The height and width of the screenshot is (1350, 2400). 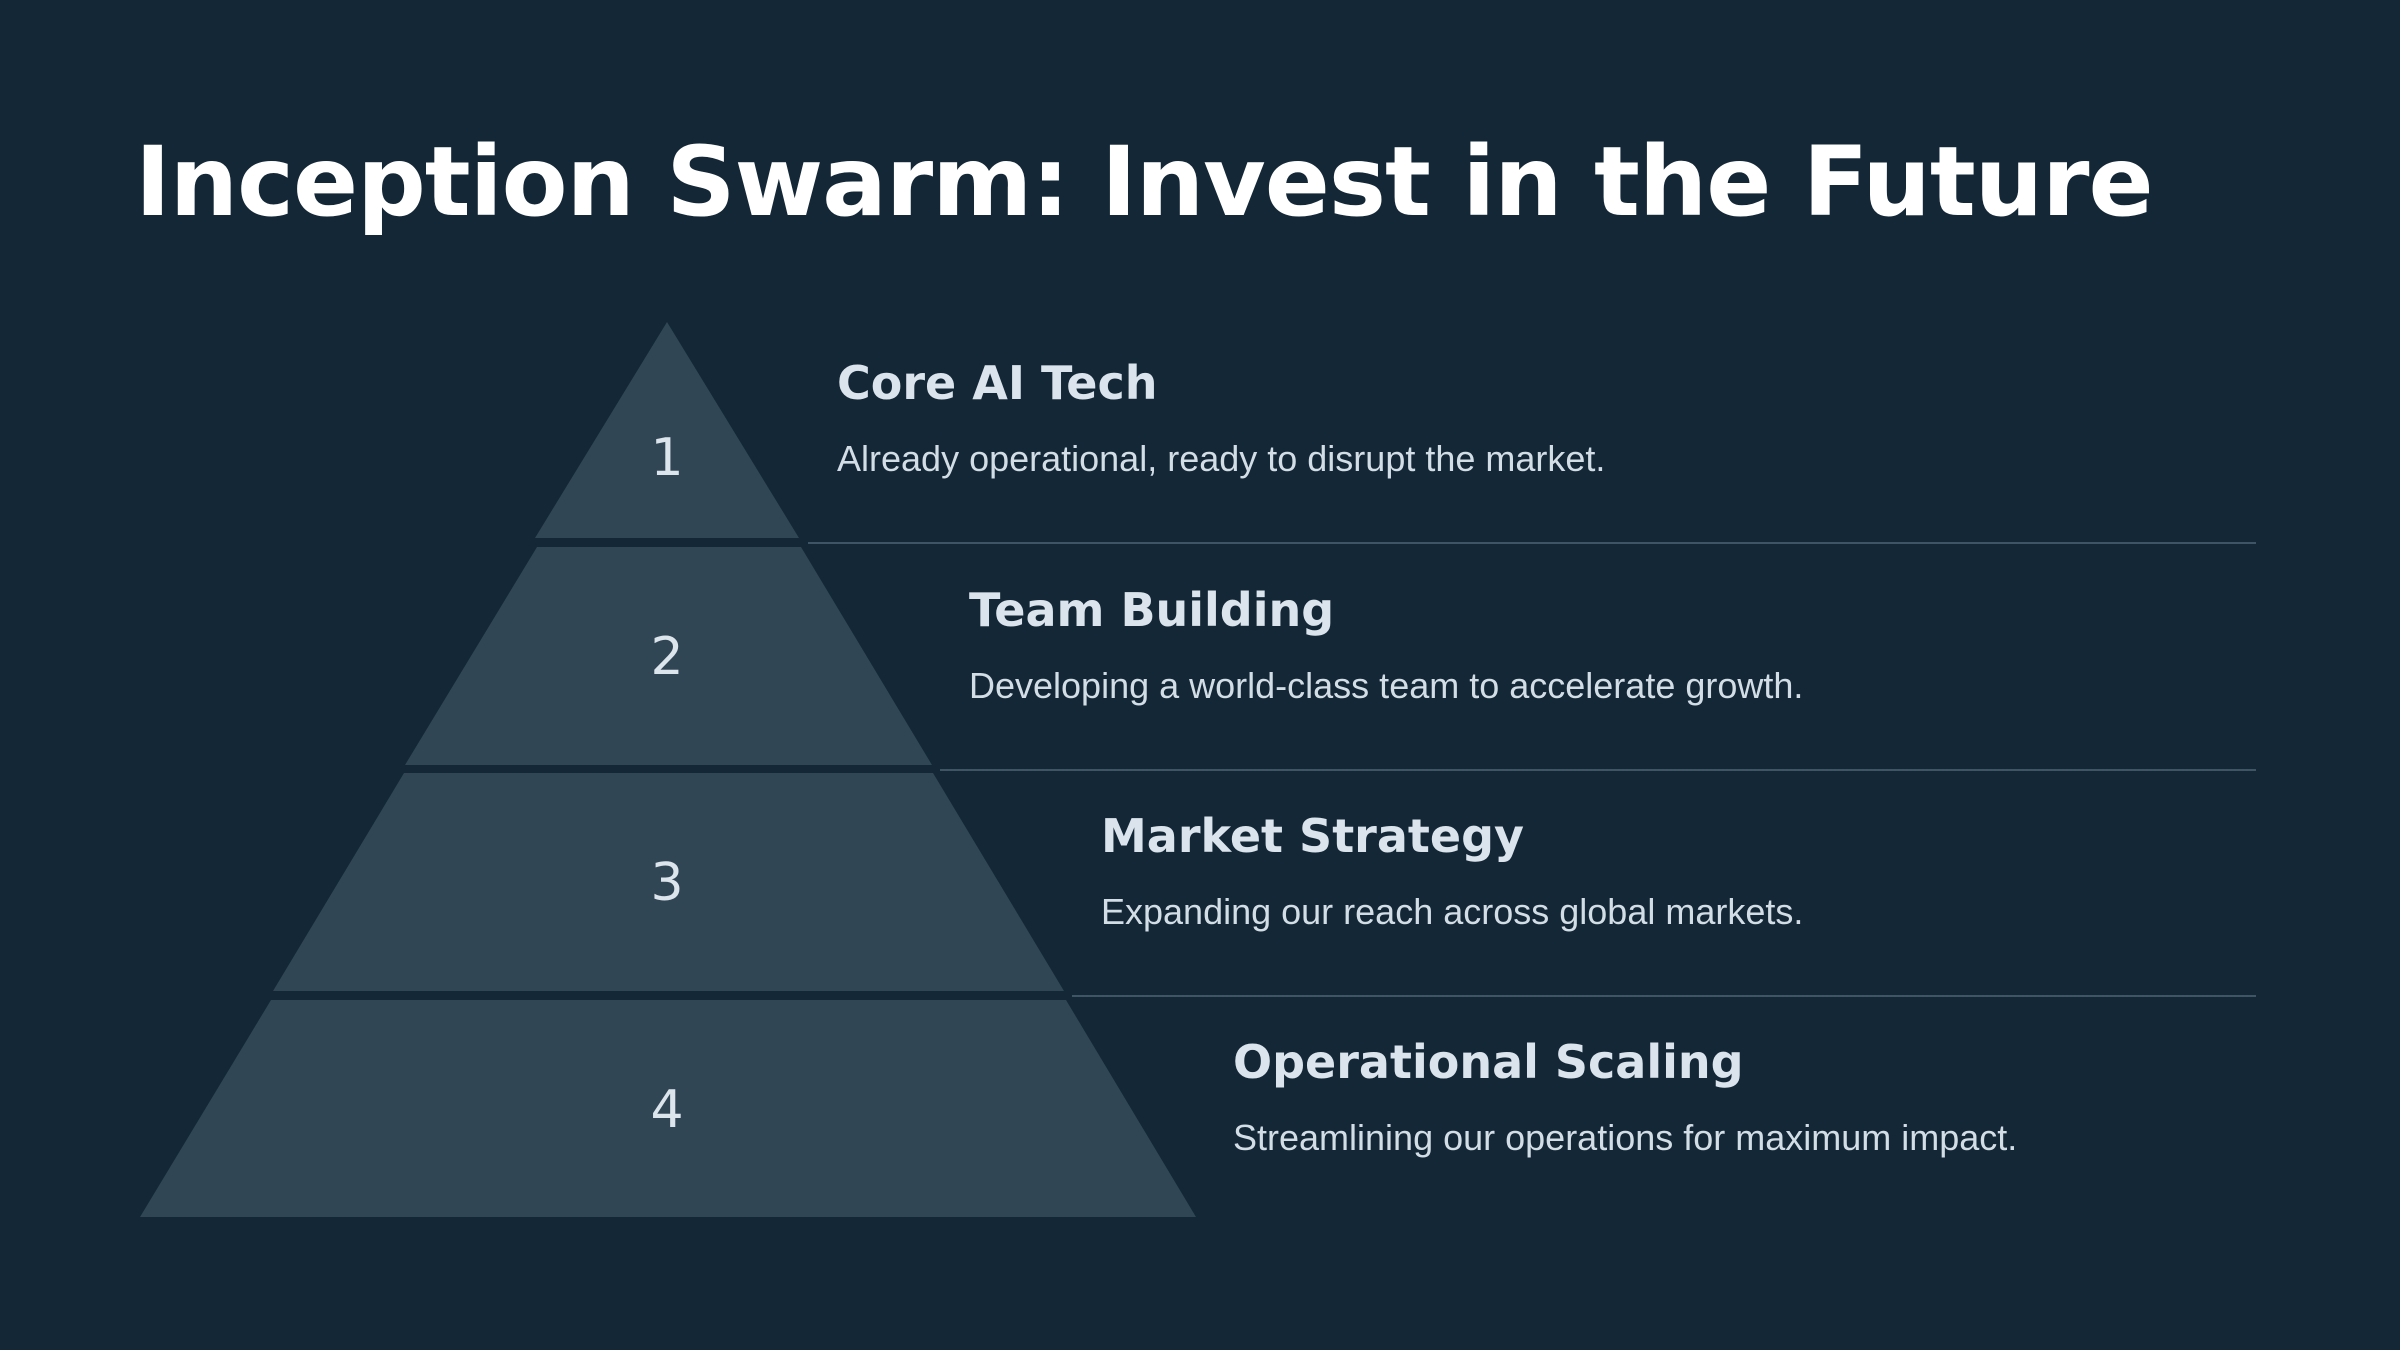 I want to click on step-heading: Team Building, so click(x=1152, y=610).